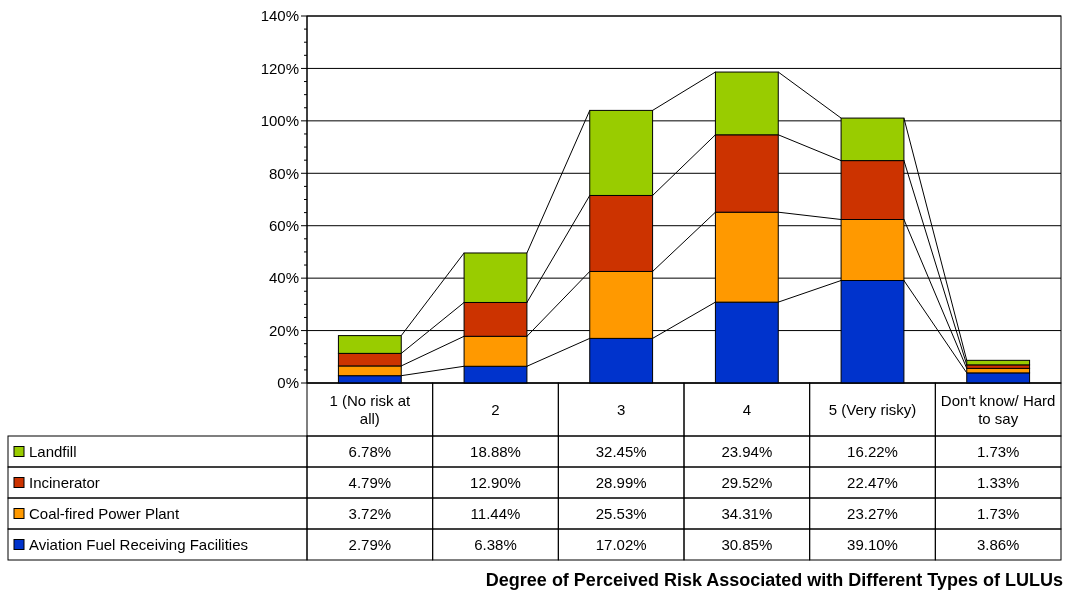 The width and height of the screenshot is (1071, 597). Describe the element at coordinates (621, 544) in the screenshot. I see `data-label: 17.02%` at that location.